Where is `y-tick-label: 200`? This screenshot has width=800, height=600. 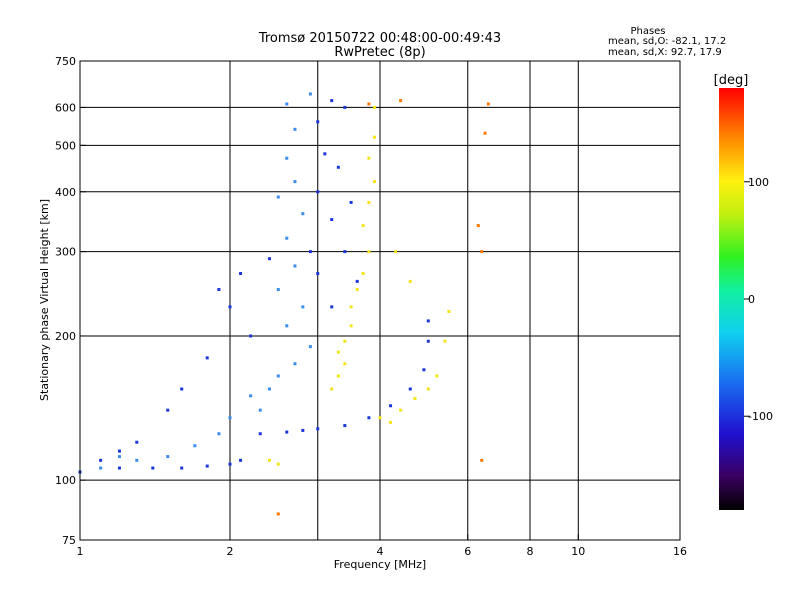 y-tick-label: 200 is located at coordinates (65, 336).